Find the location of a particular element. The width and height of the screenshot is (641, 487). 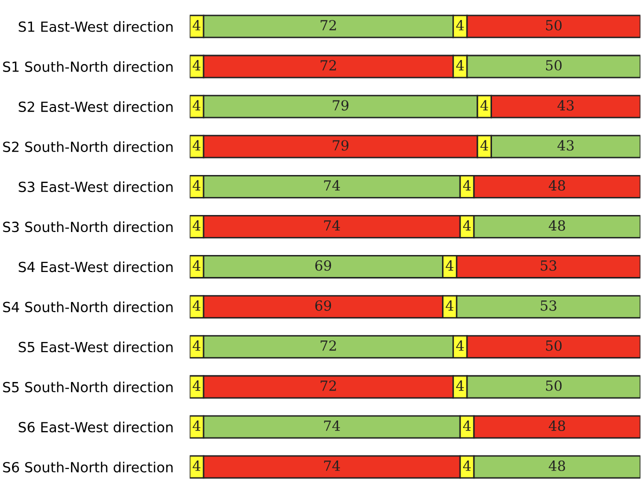

y-tick-label: S4 South-North direction is located at coordinates (88, 307).